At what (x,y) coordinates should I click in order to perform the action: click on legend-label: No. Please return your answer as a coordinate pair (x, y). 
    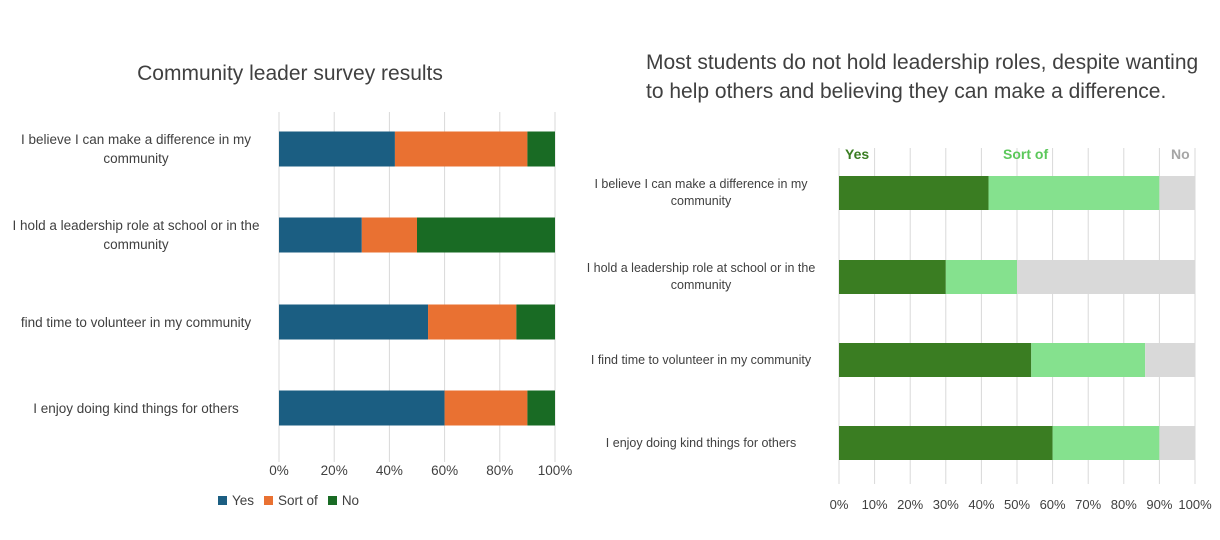
    Looking at the image, I should click on (350, 500).